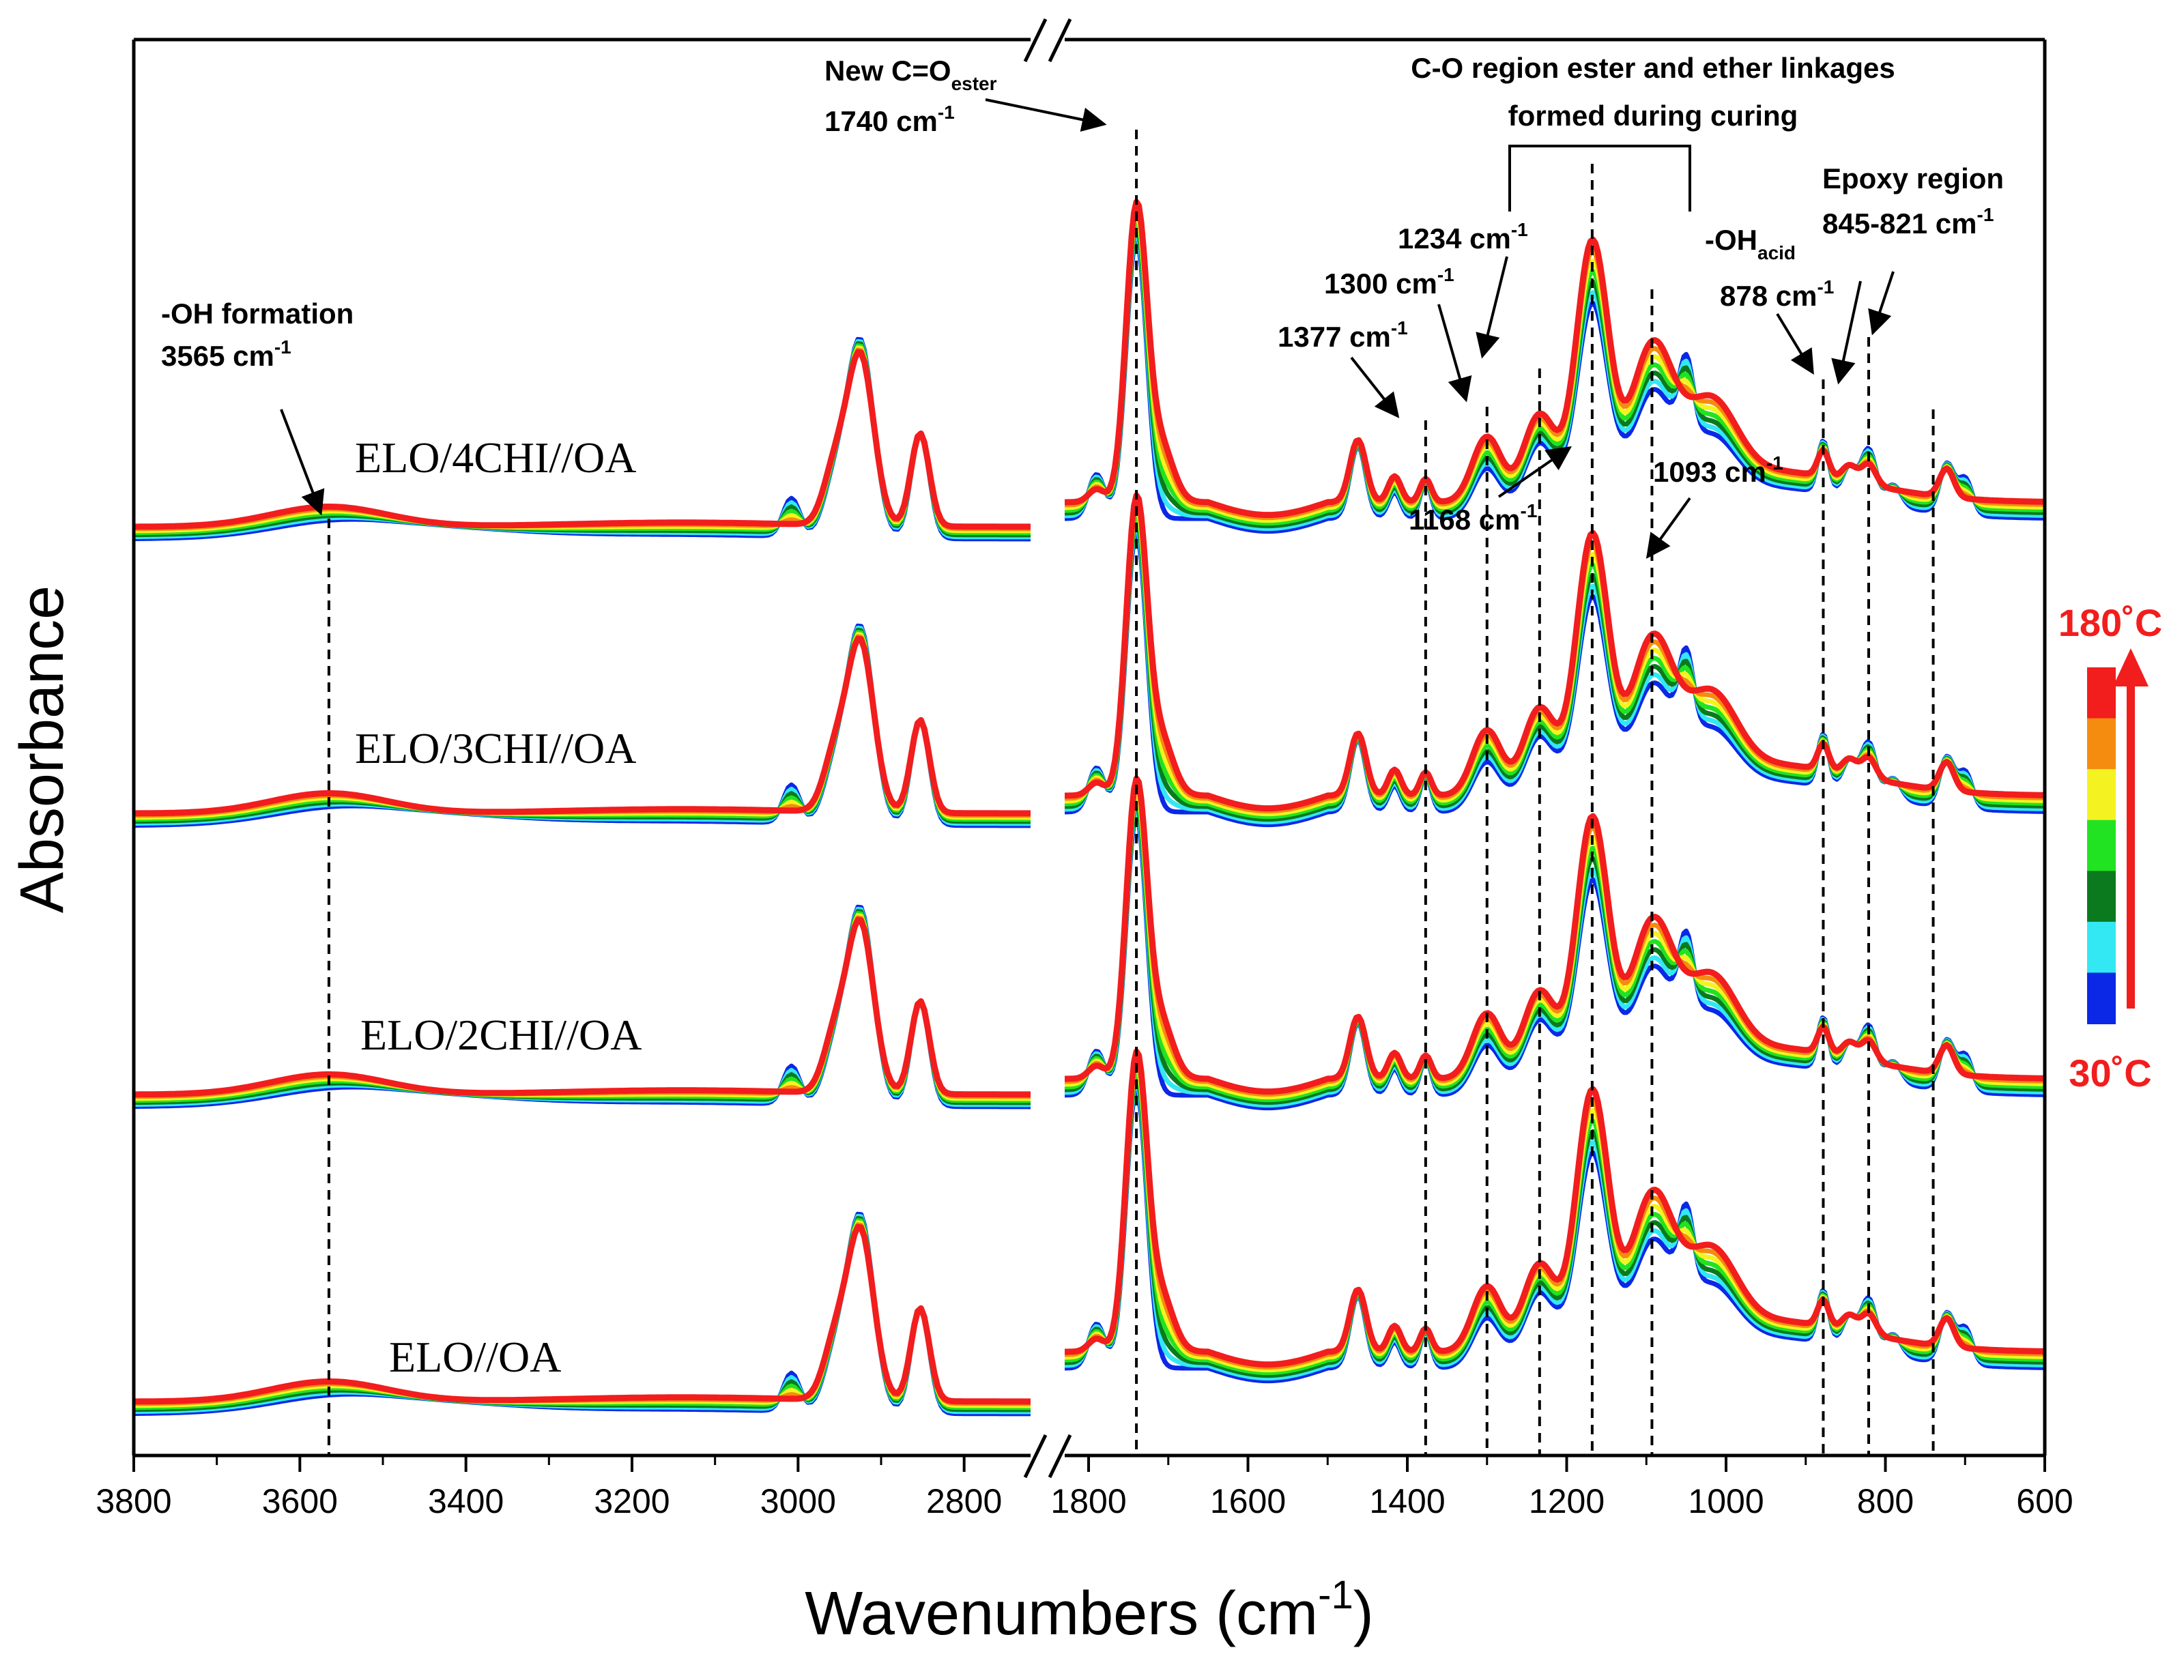 The height and width of the screenshot is (1680, 2184). Describe the element at coordinates (257, 314) in the screenshot. I see `svg-text: -OH formation` at that location.